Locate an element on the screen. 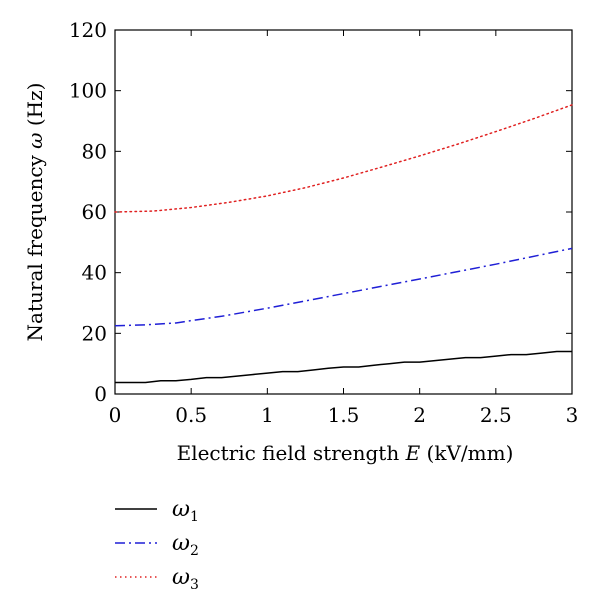 The image size is (600, 608). x-tick-label: 0.5 is located at coordinates (191, 415).